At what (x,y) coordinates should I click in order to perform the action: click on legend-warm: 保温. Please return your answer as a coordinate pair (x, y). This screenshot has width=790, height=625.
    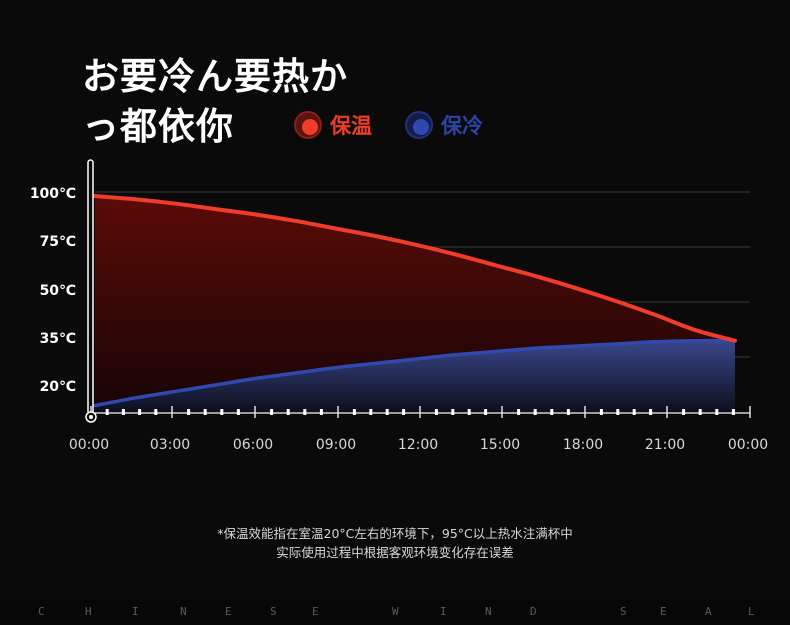
    Looking at the image, I should click on (333, 125).